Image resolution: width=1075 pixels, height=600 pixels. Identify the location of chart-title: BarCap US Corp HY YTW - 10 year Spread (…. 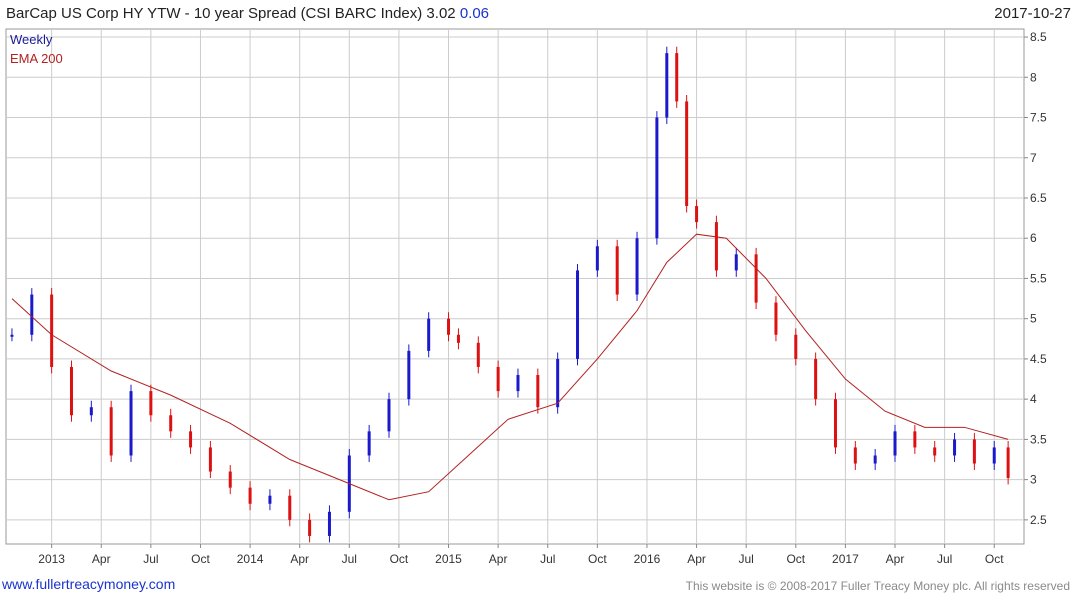
(247, 13).